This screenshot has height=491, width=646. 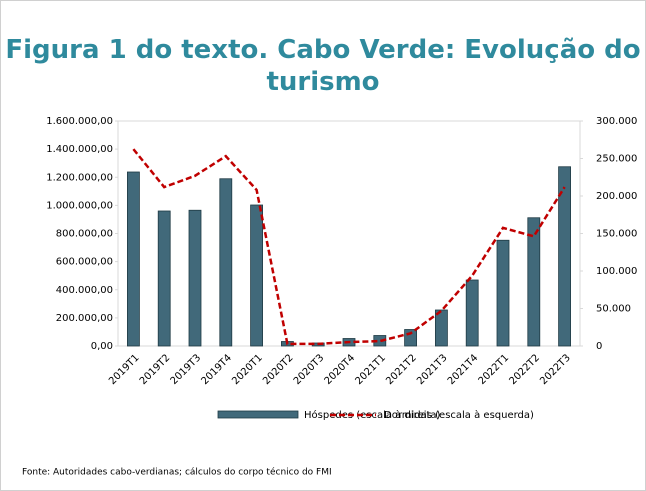 I want to click on y-tick-label: 800.000,00, so click(x=84, y=234).